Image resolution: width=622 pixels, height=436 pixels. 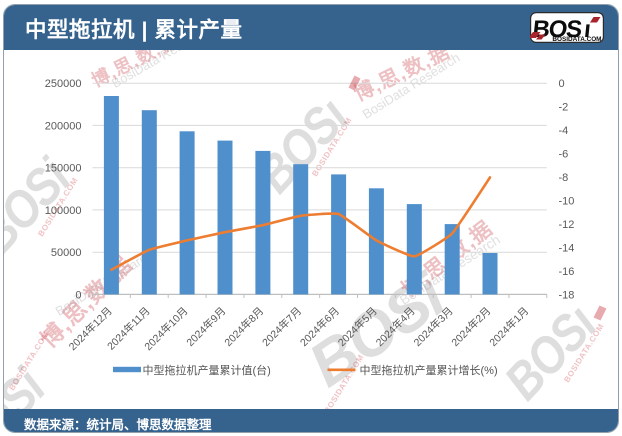 I want to click on svg-text: 150000, so click(x=63, y=169).